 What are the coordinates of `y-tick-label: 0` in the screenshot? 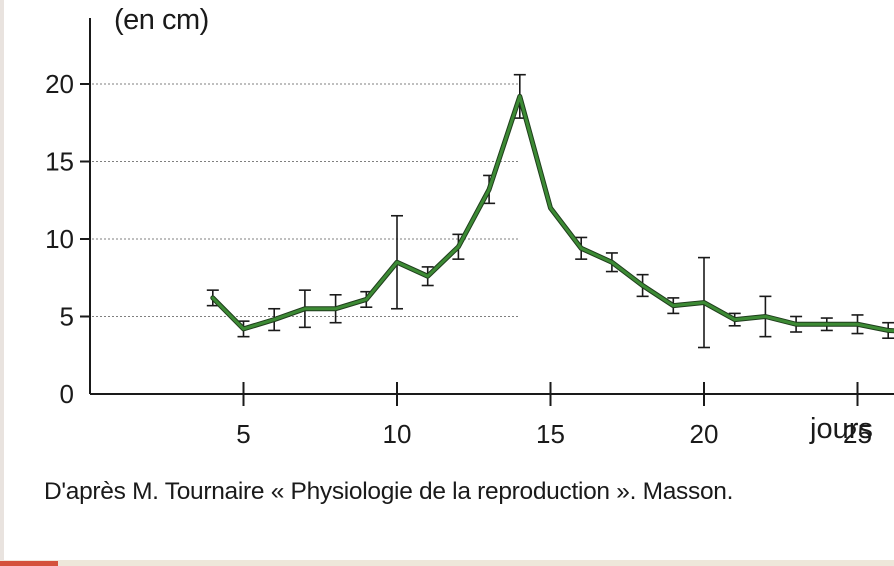 It's located at (67, 394).